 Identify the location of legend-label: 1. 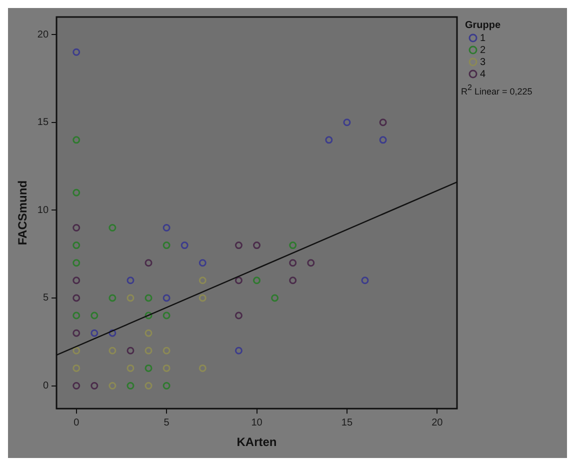
(483, 38).